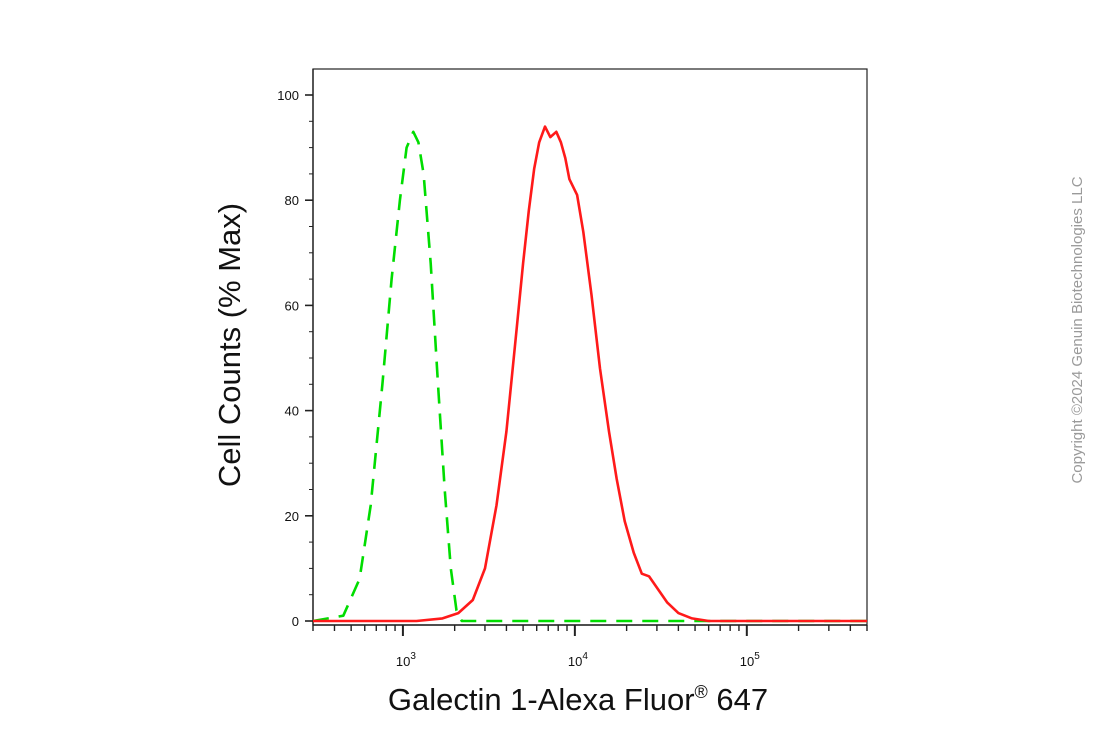 This screenshot has width=1112, height=730. What do you see at coordinates (406, 660) in the screenshot?
I see `x-tick-label: 10³` at bounding box center [406, 660].